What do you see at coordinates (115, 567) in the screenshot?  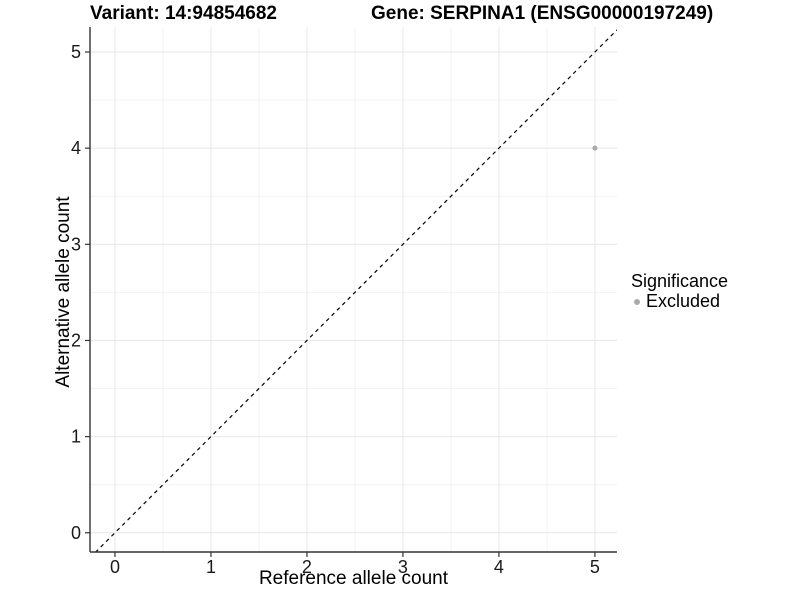 I see `x-tick-label: 0` at bounding box center [115, 567].